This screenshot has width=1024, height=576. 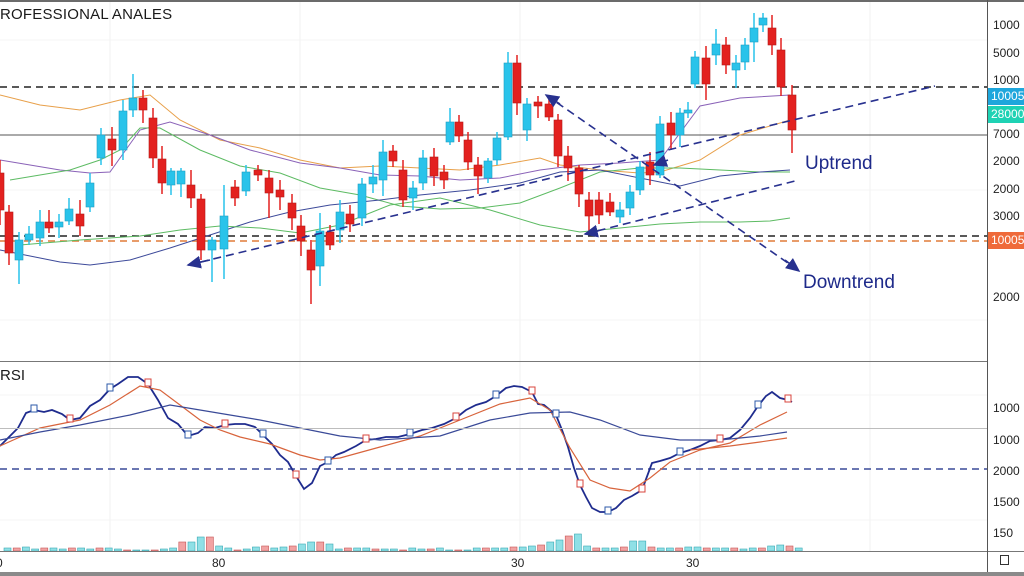 What do you see at coordinates (512, 574) in the screenshot?
I see `window-bottom-border` at bounding box center [512, 574].